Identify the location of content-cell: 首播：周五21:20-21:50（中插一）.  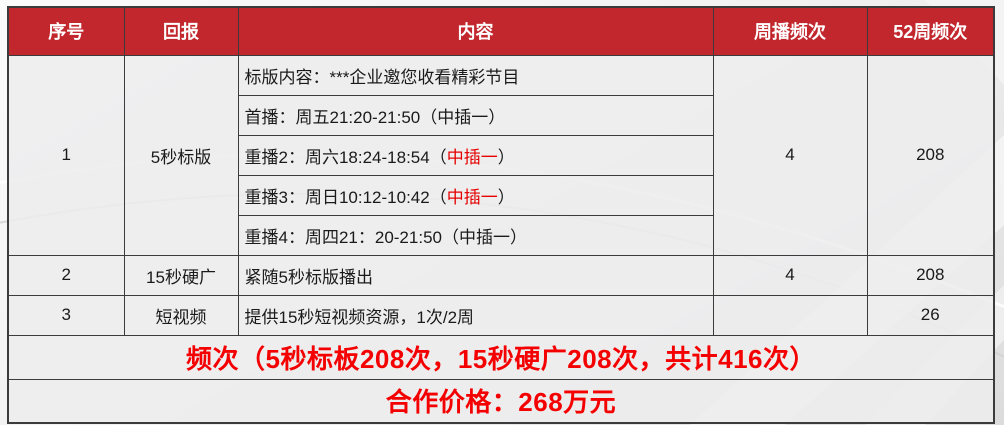
(475, 115).